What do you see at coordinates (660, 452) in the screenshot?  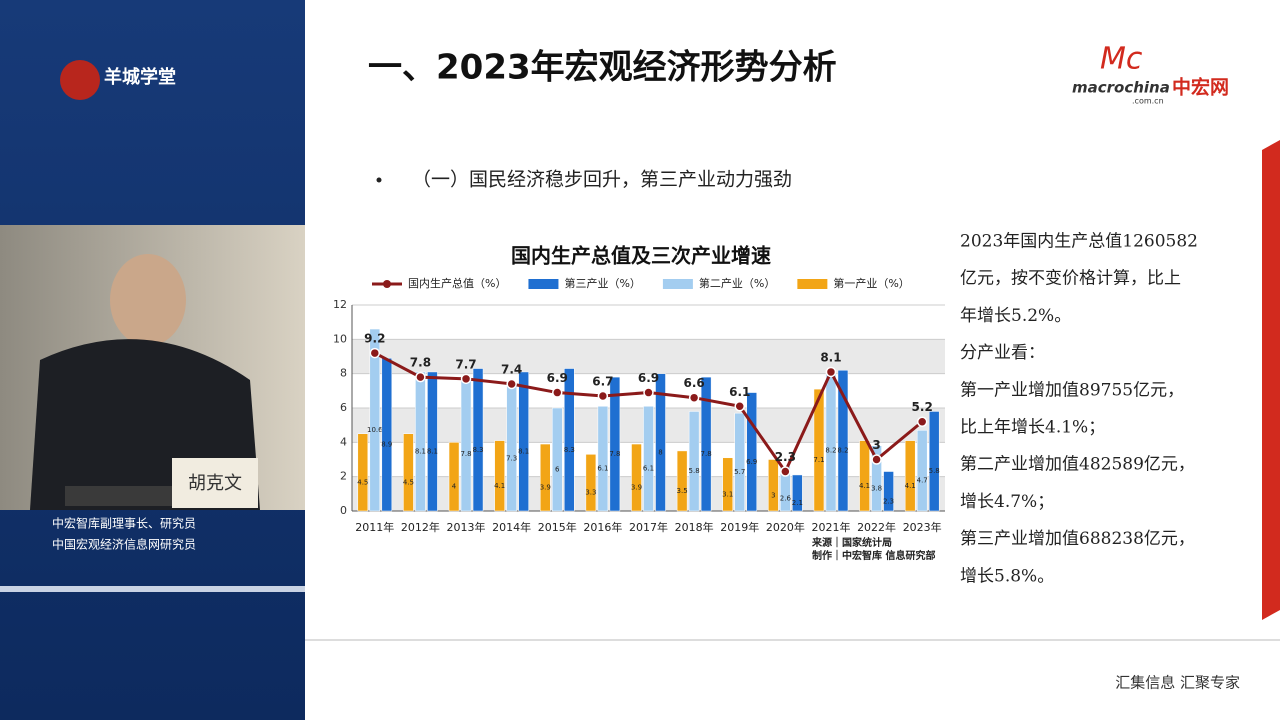 I see `data-label: 8` at bounding box center [660, 452].